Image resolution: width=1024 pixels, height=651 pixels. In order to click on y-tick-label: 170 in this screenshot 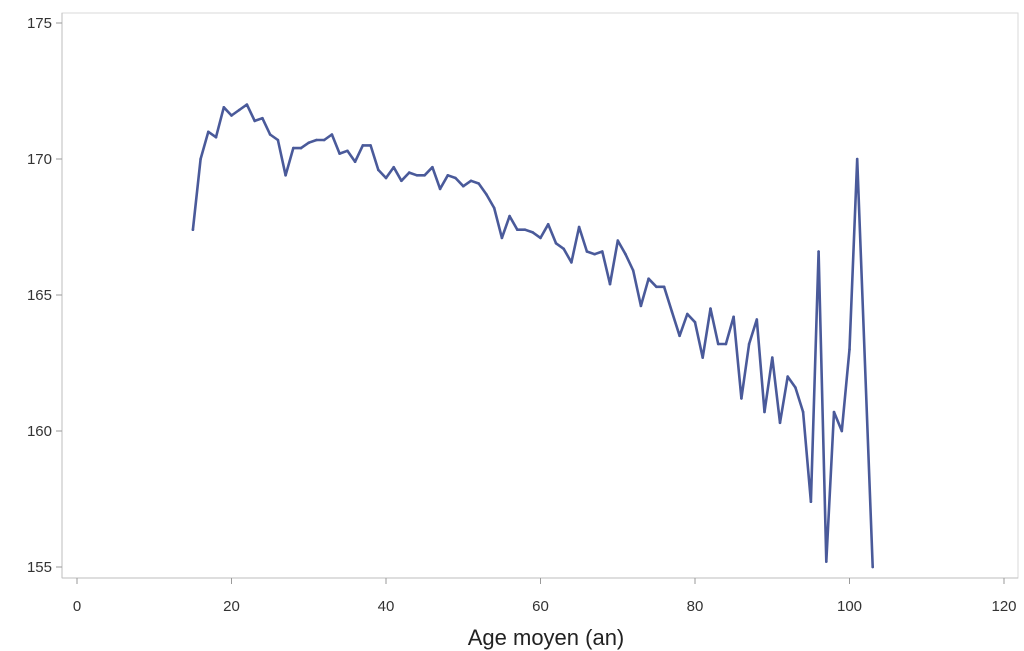, I will do `click(39, 159)`.